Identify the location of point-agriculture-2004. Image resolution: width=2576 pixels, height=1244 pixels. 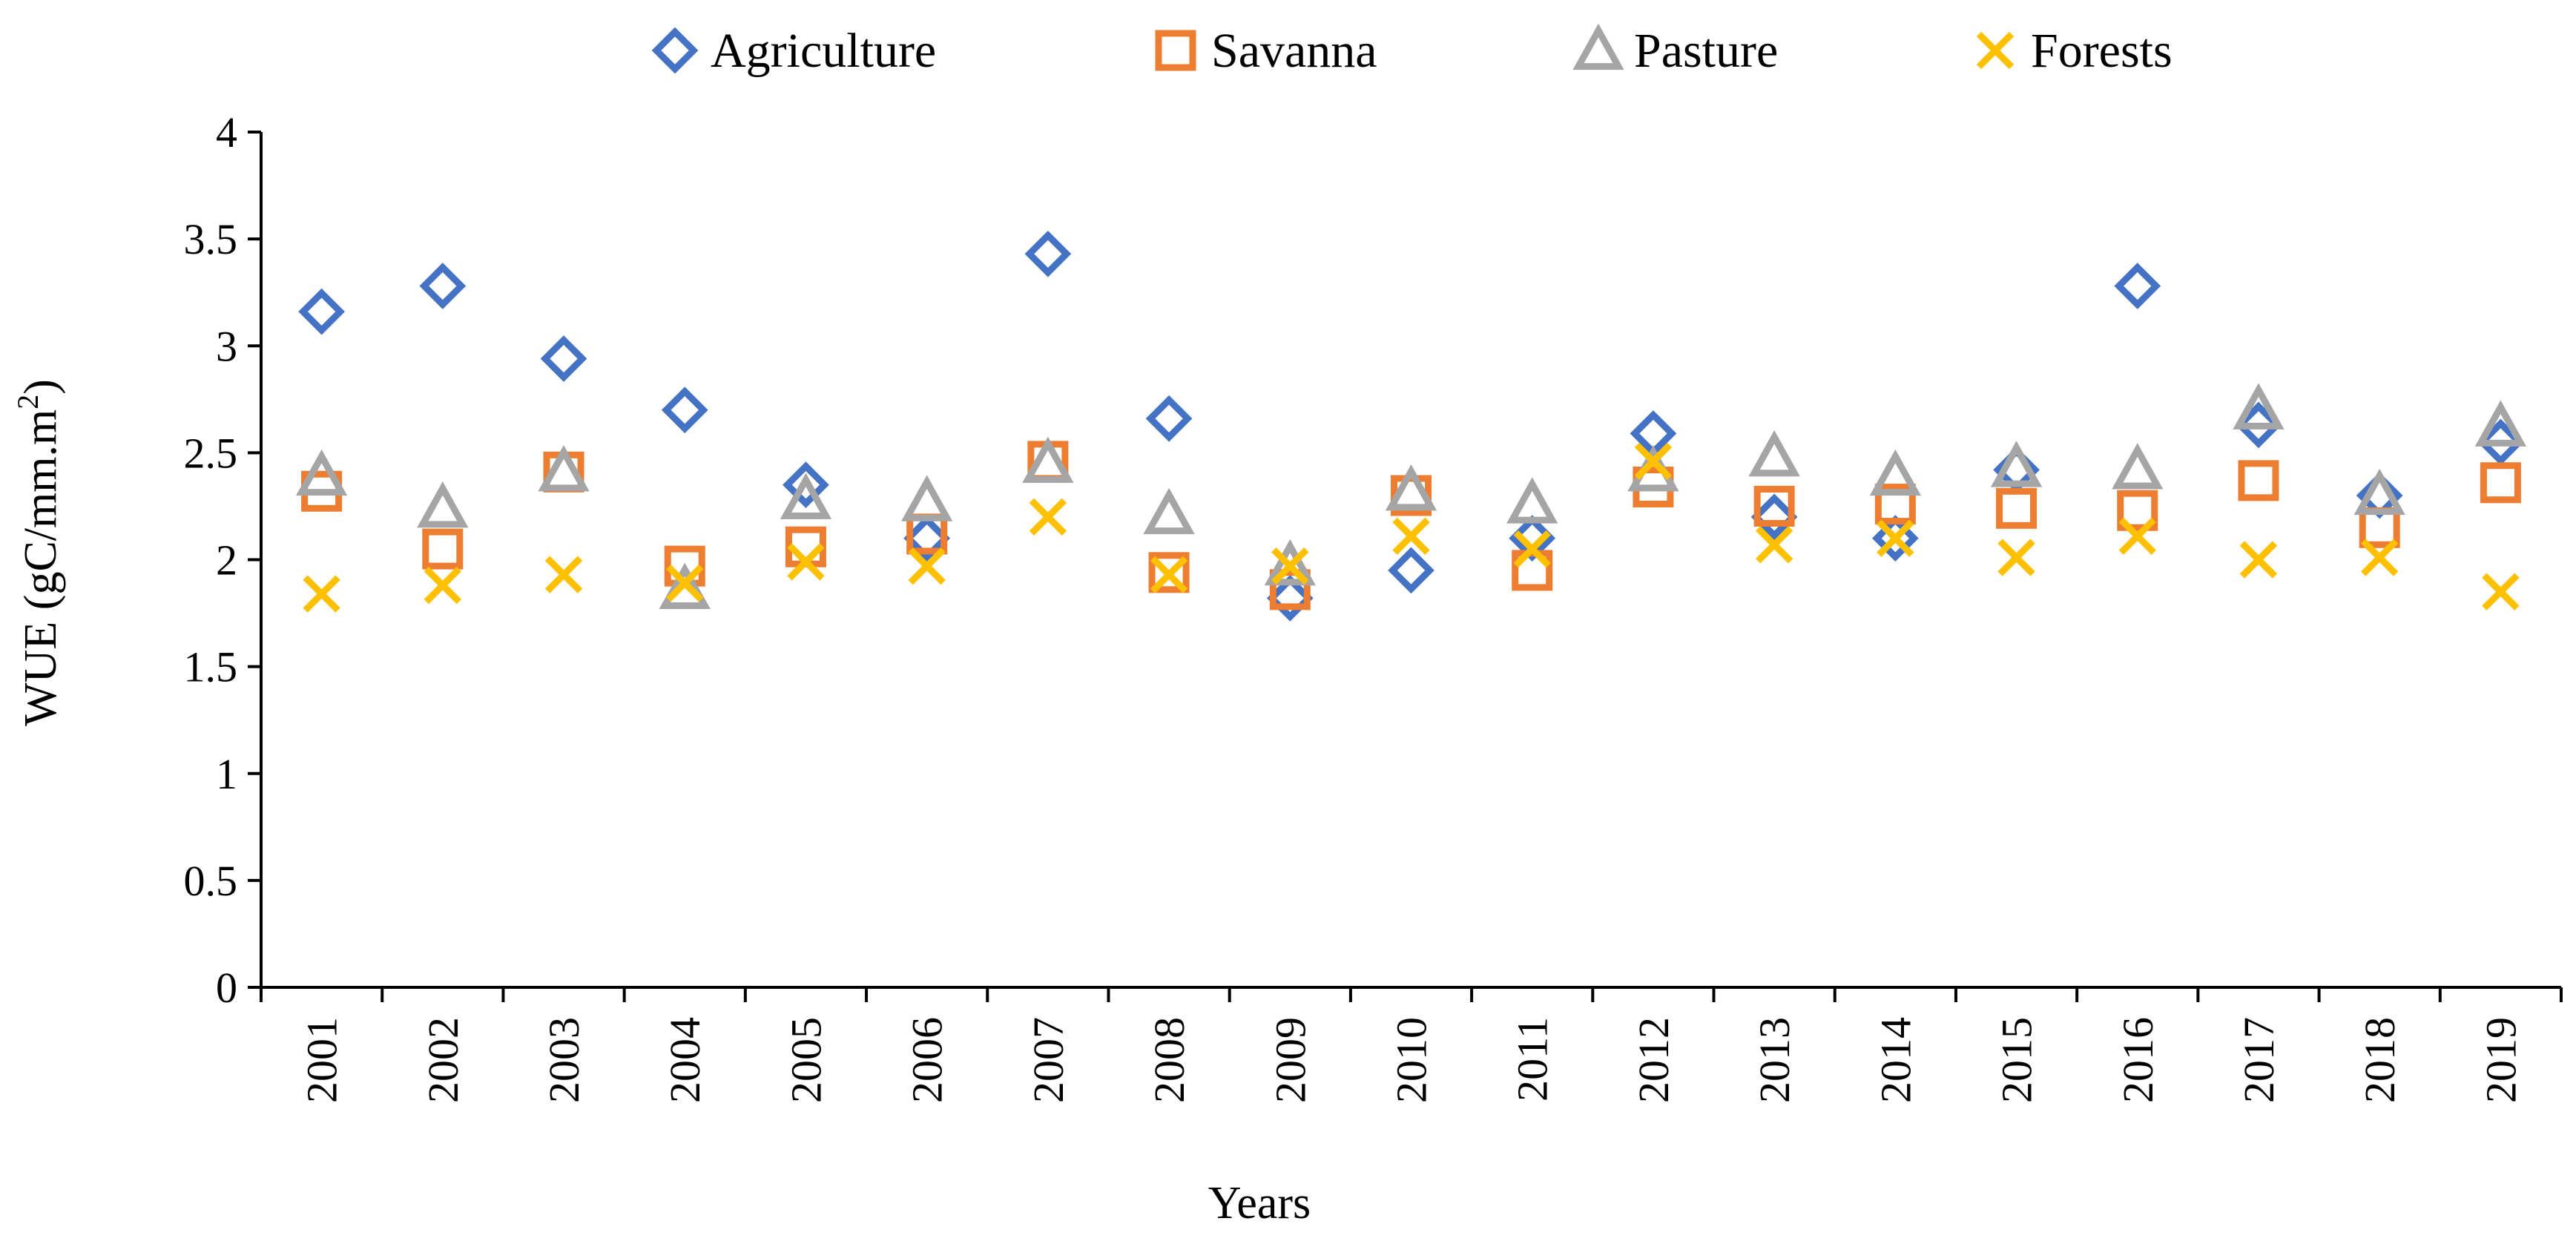
(685, 410).